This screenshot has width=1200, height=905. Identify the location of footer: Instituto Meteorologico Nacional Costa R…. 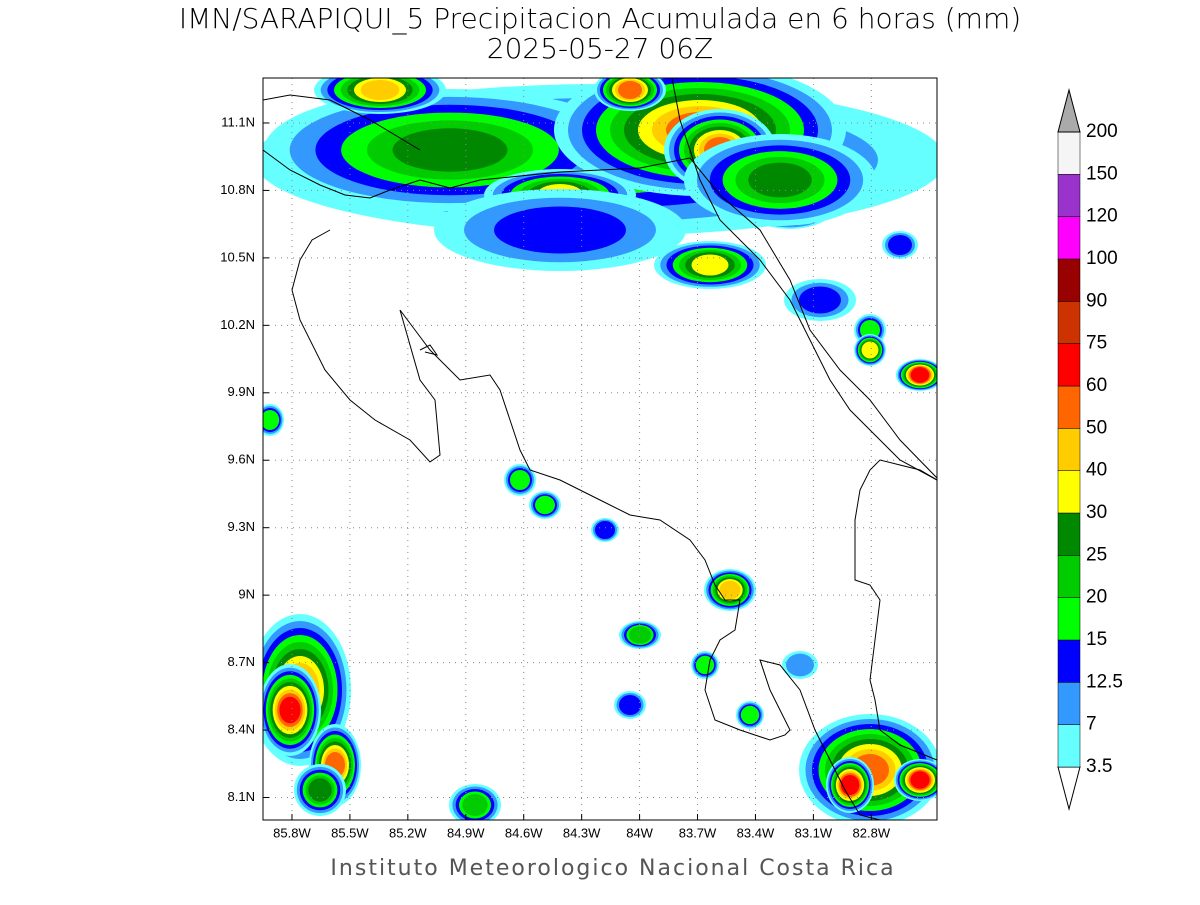
(612, 868).